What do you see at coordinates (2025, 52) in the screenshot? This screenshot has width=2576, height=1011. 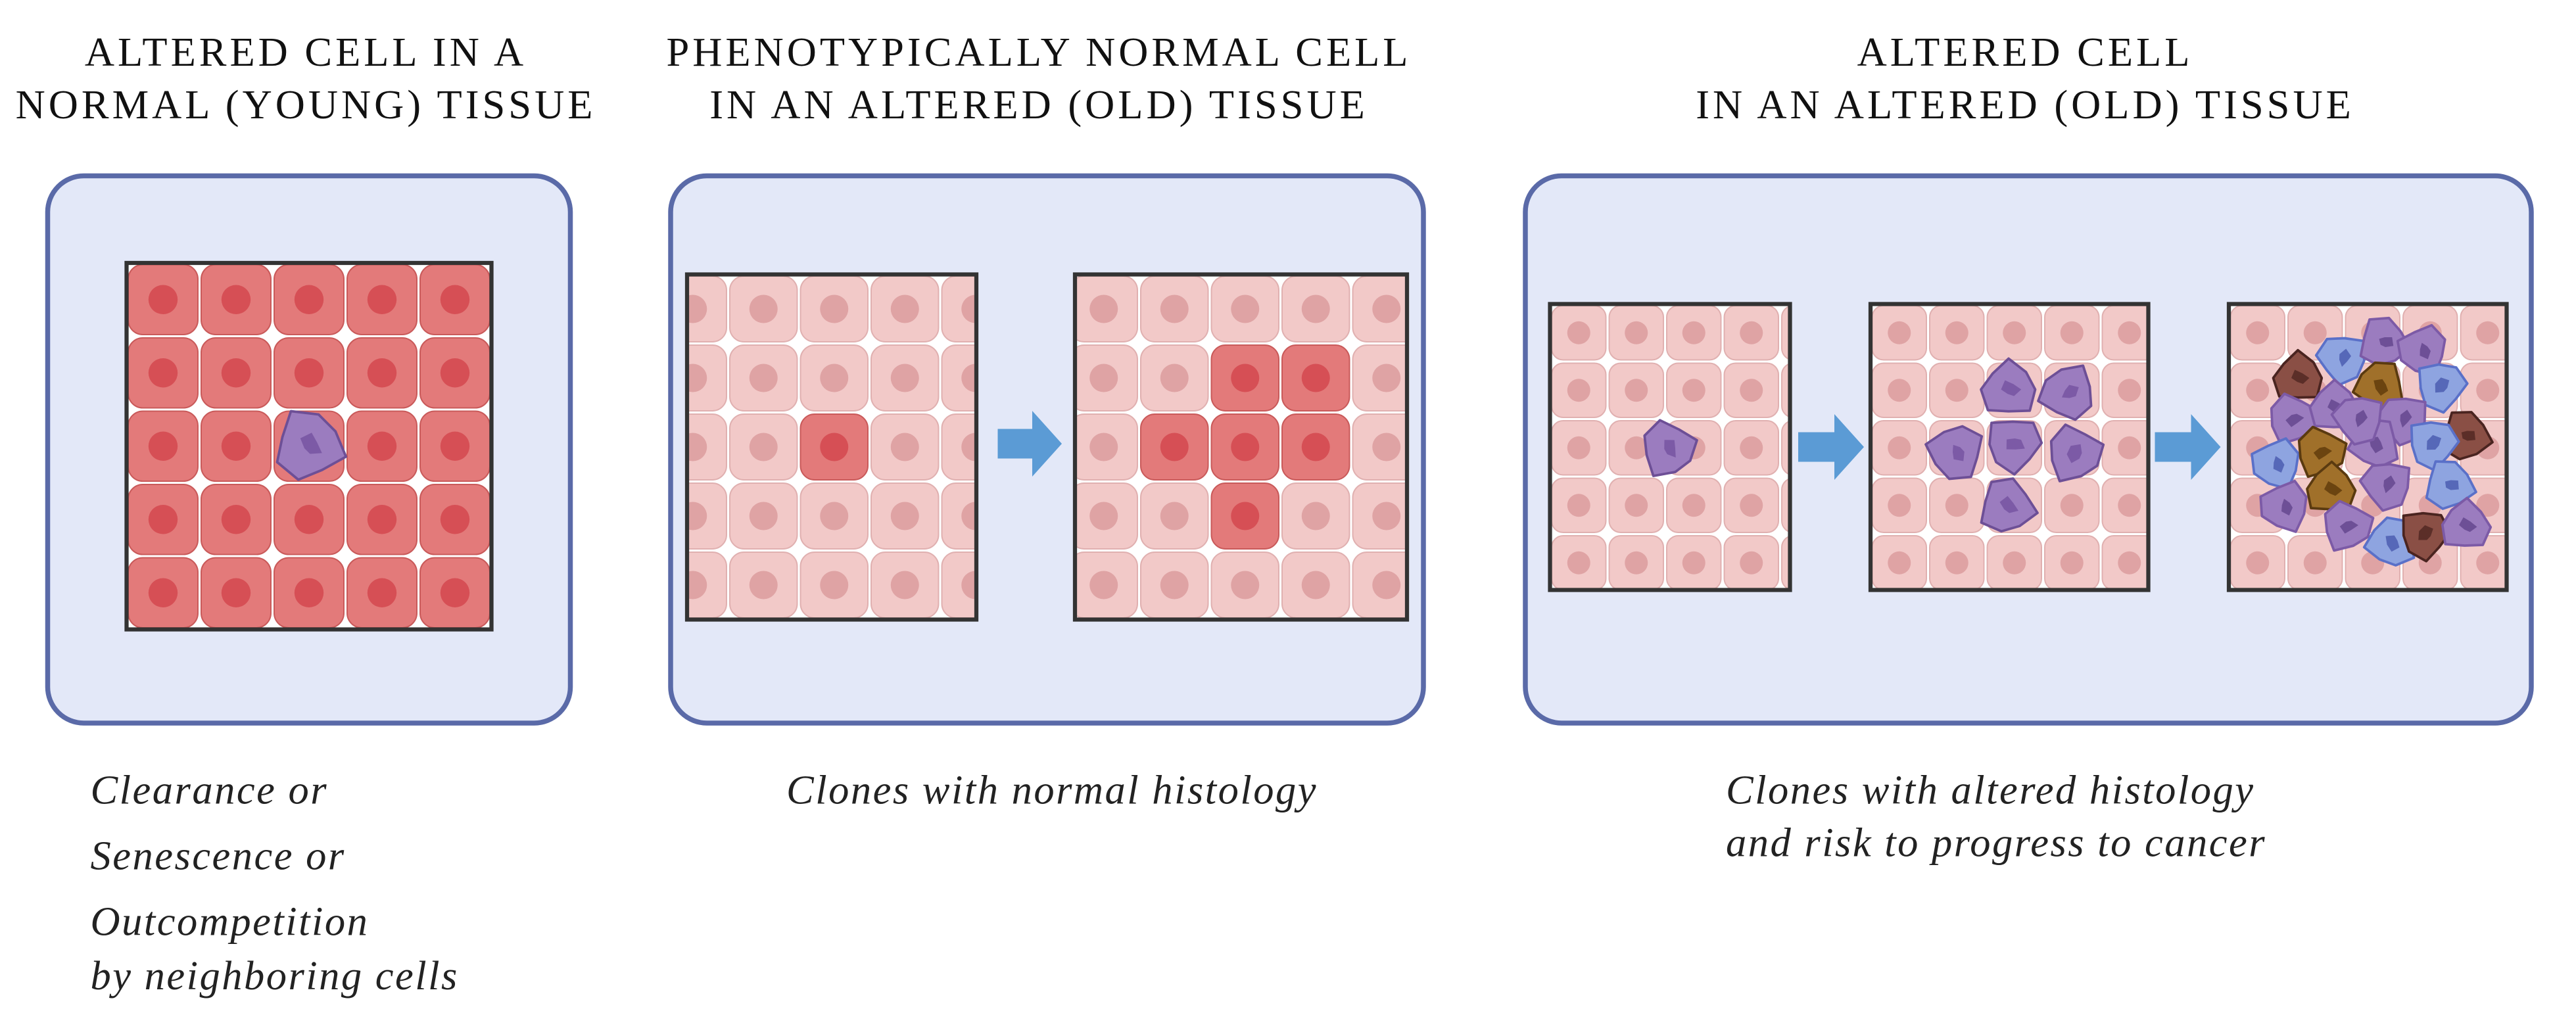 I see `panel-title: ALTERED CELL` at bounding box center [2025, 52].